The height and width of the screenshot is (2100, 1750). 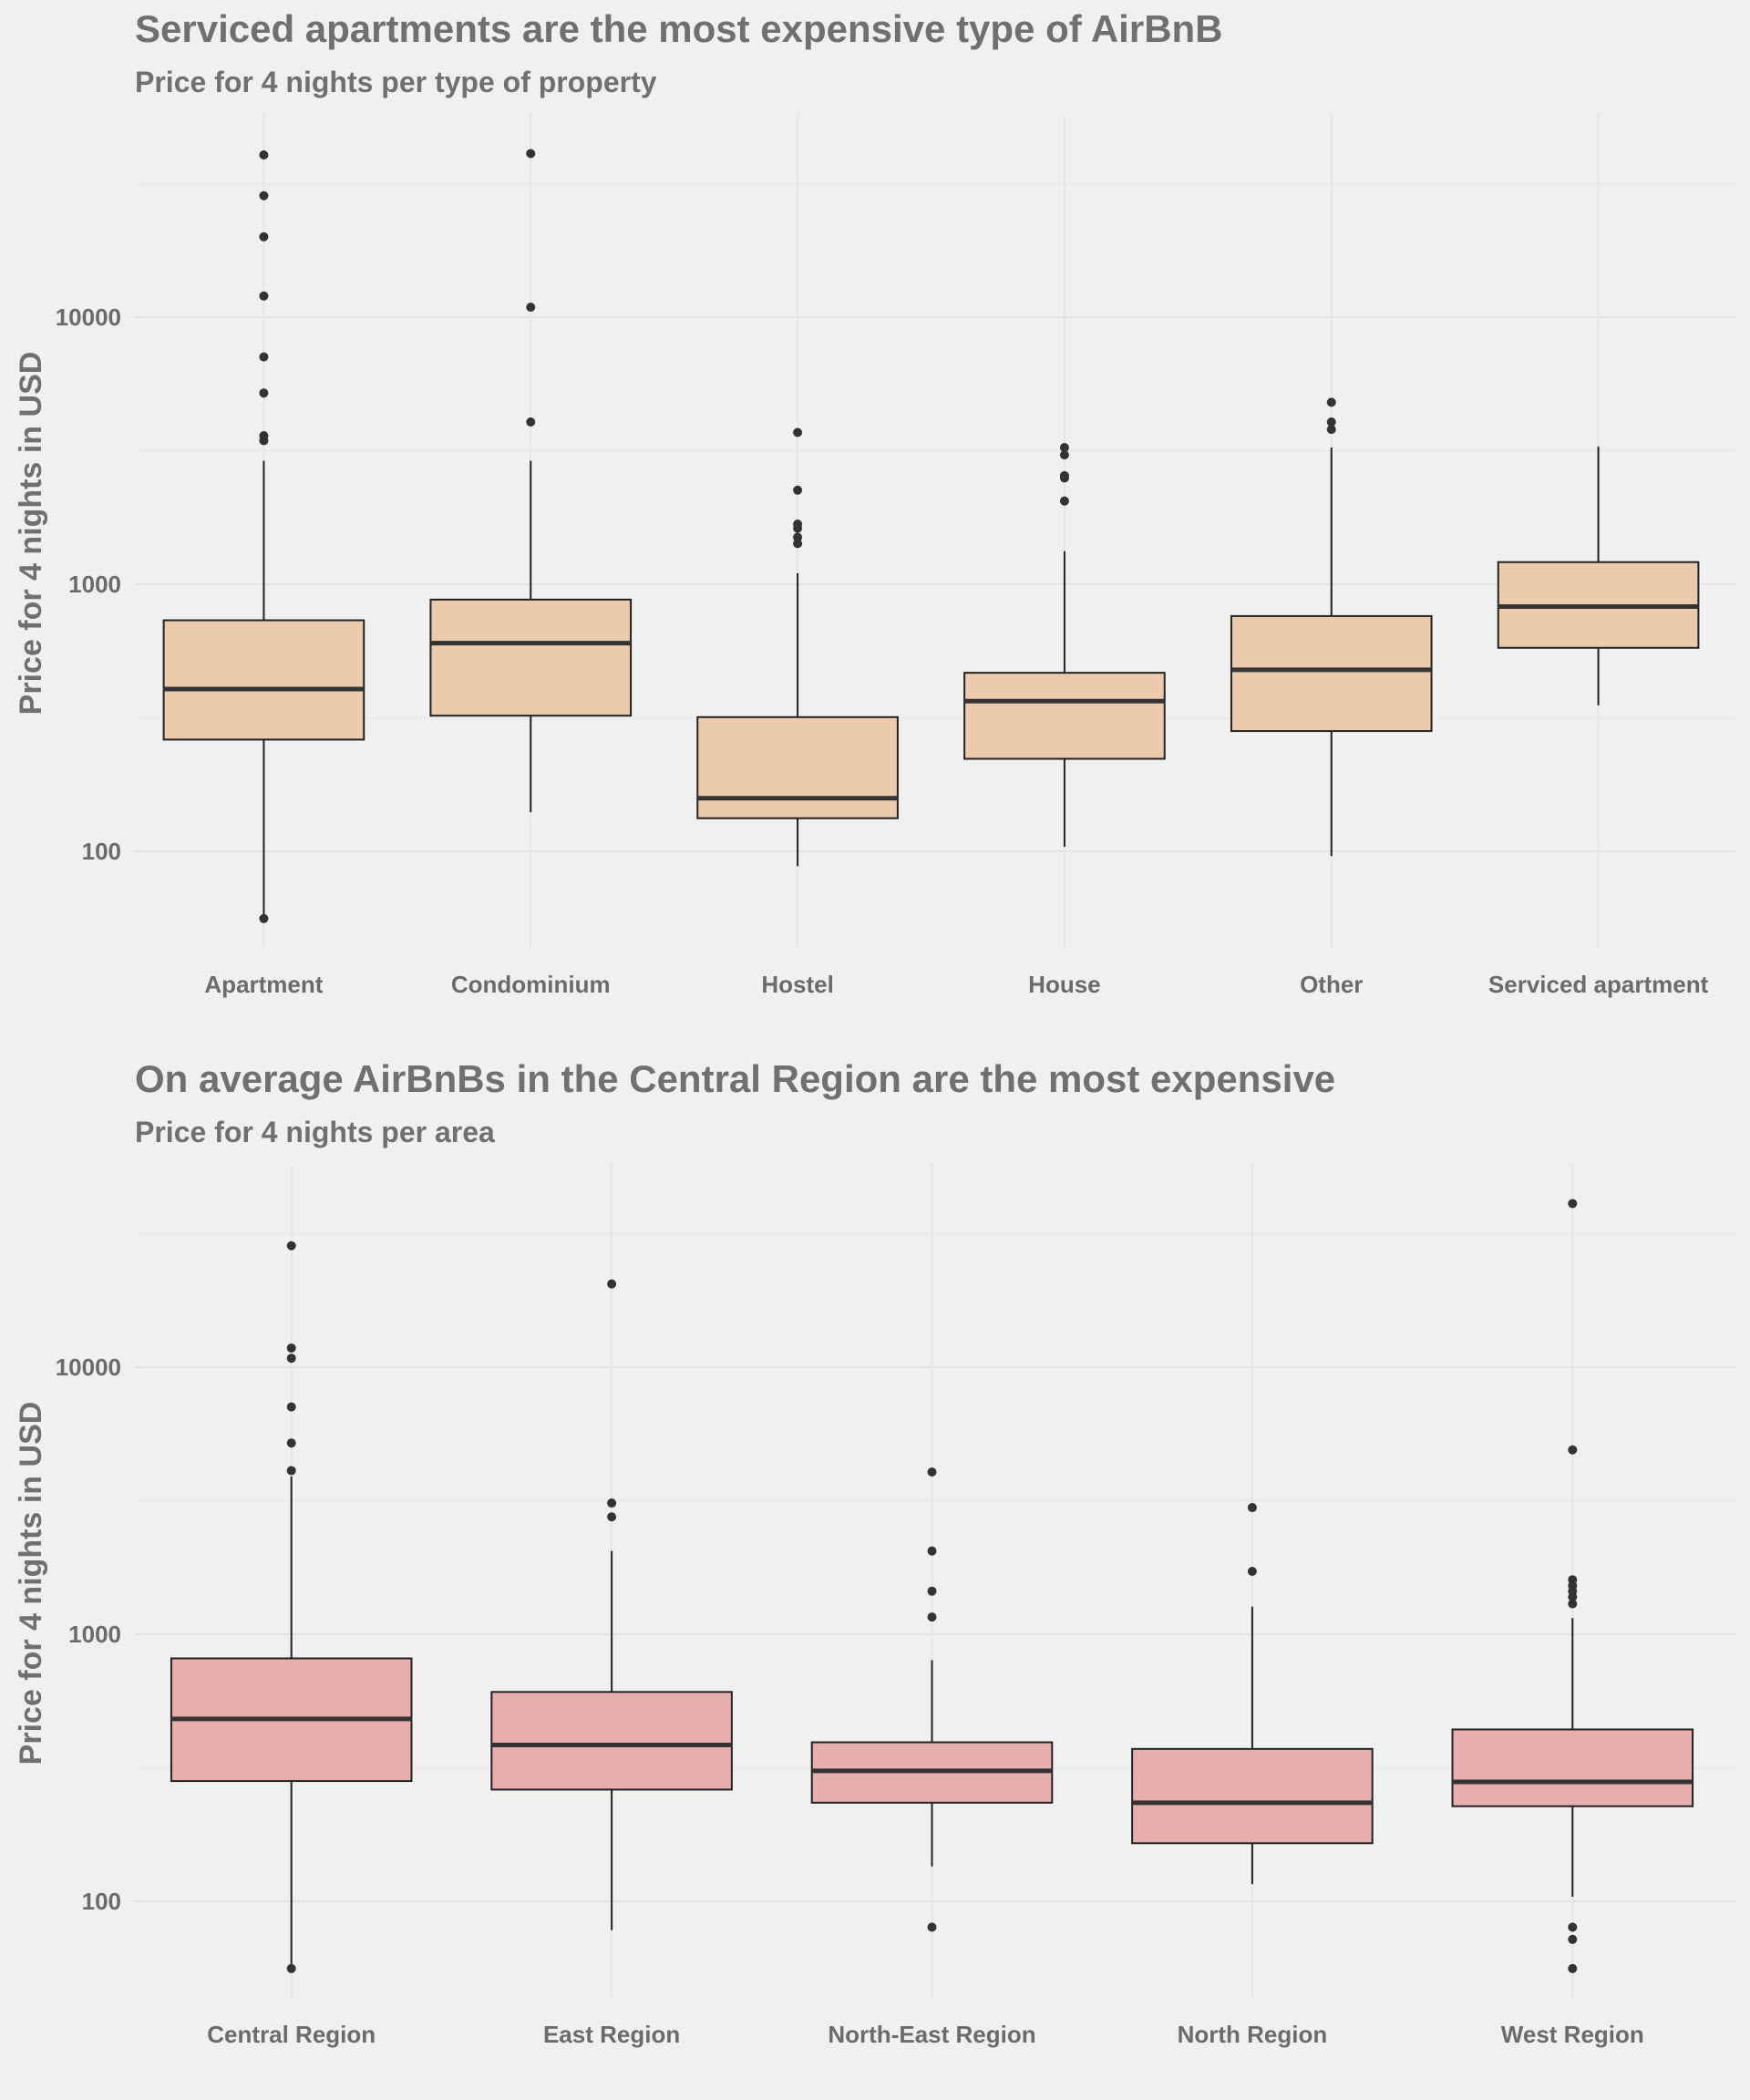 I want to click on x-tick-label: Central Region, so click(x=291, y=2034).